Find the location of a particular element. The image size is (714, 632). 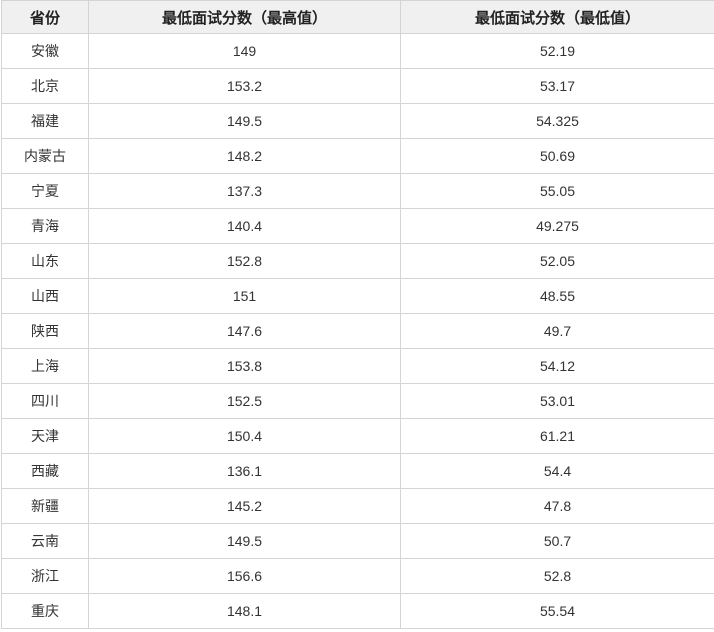

table-row: 新疆 145.2 47.8 is located at coordinates (357, 506).